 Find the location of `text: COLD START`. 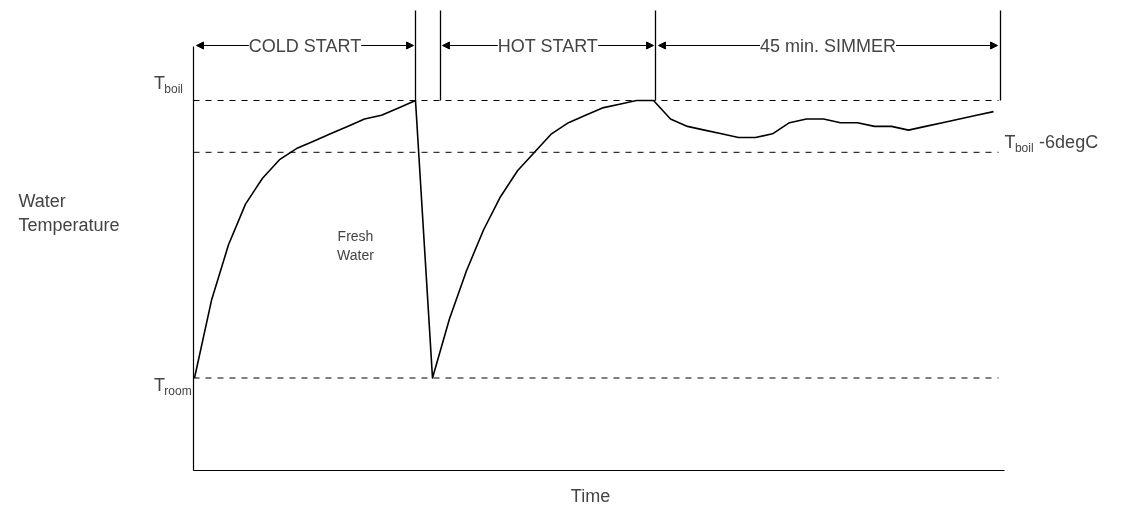

text: COLD START is located at coordinates (305, 45).